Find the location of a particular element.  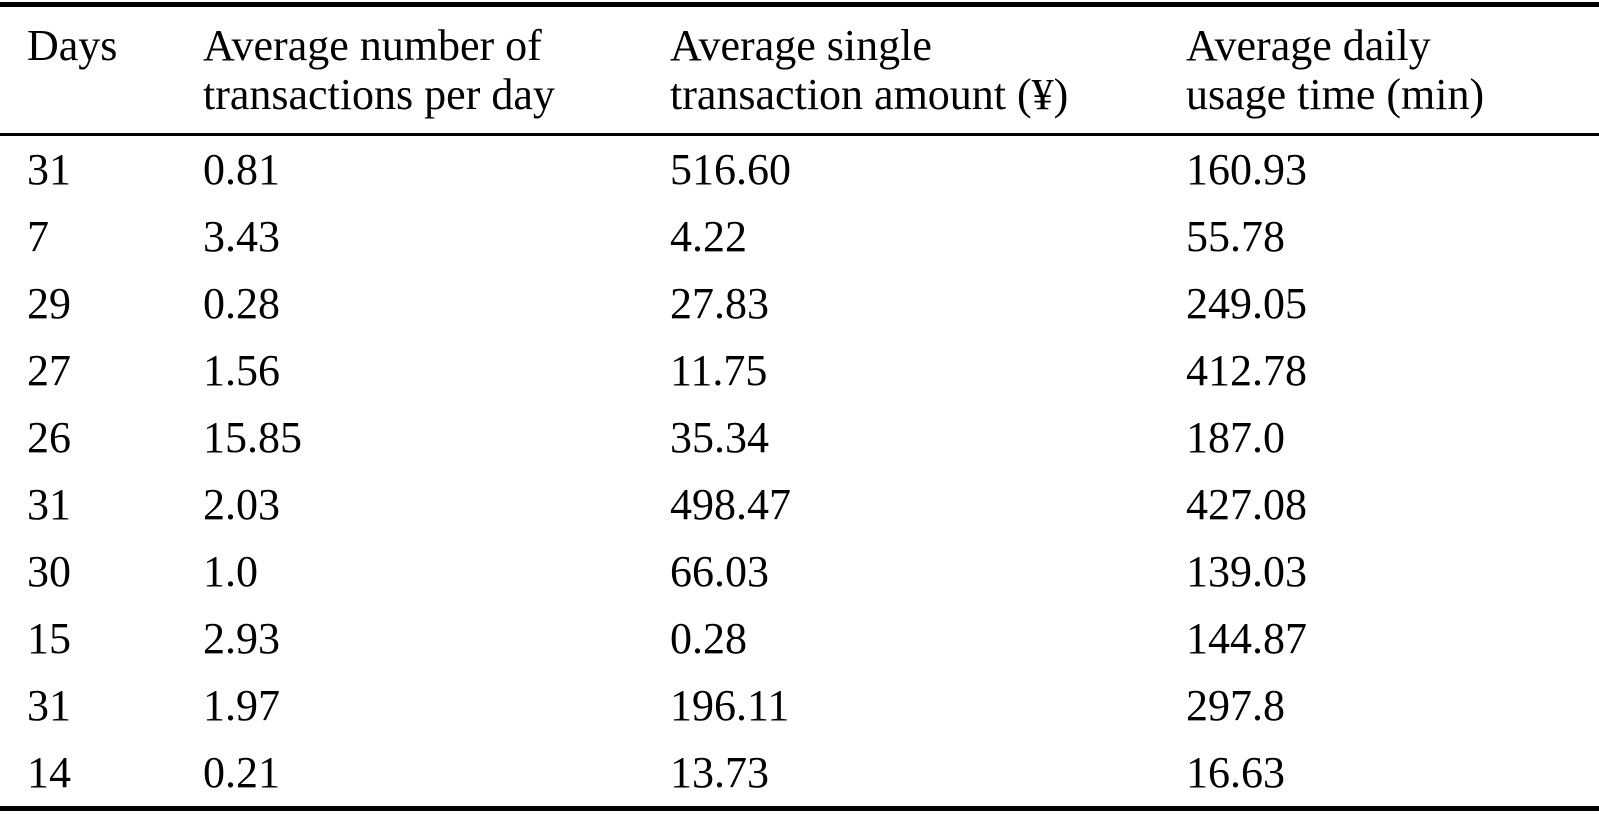

table-row: 30 1.0 66.03 139.03 is located at coordinates (799, 571).